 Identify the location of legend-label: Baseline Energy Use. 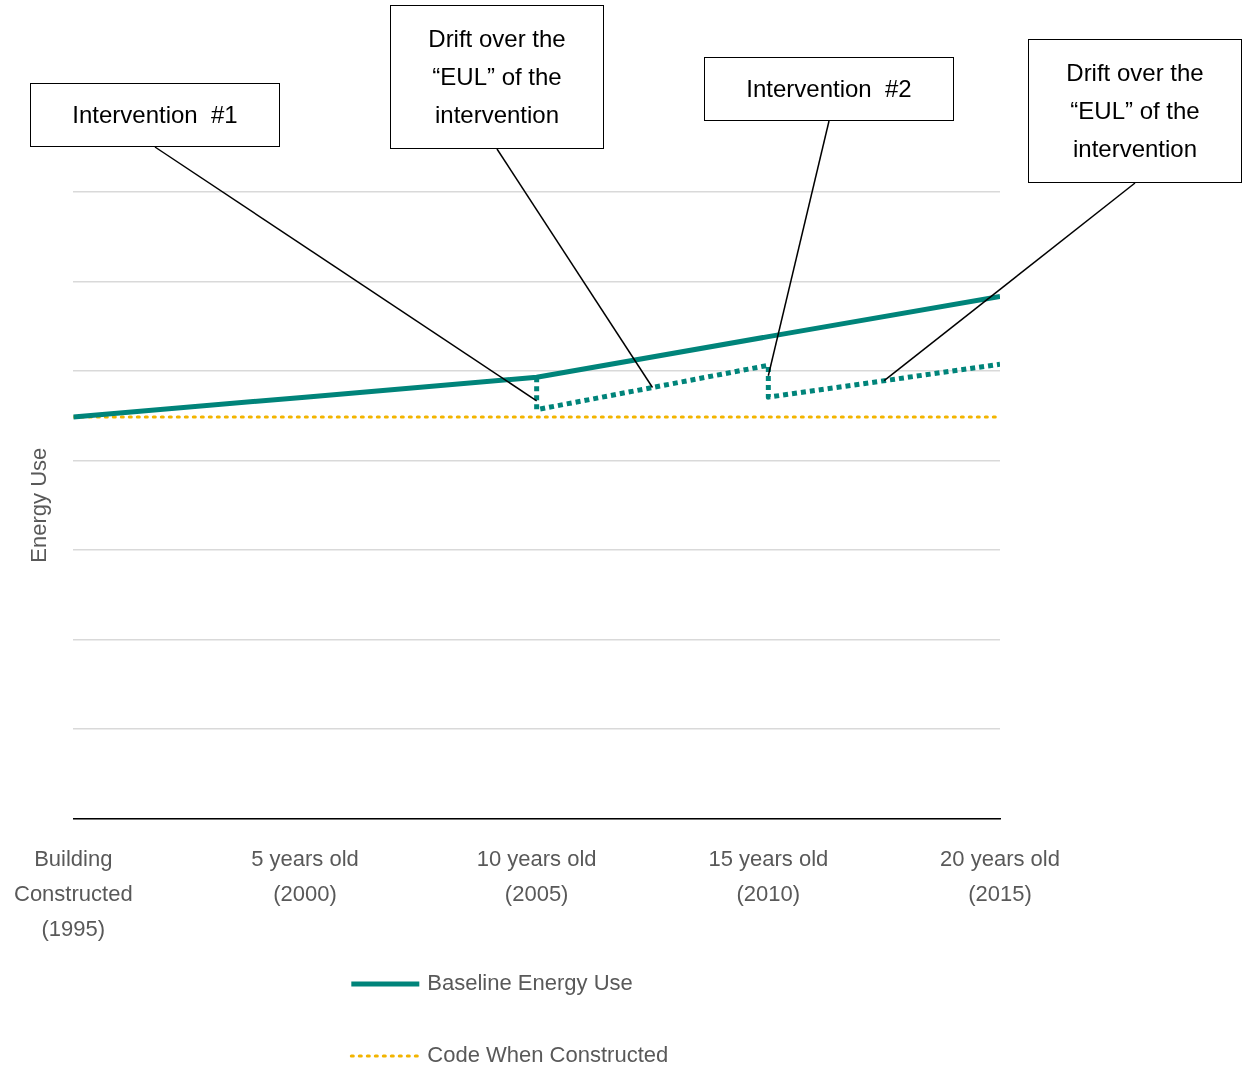
(530, 983).